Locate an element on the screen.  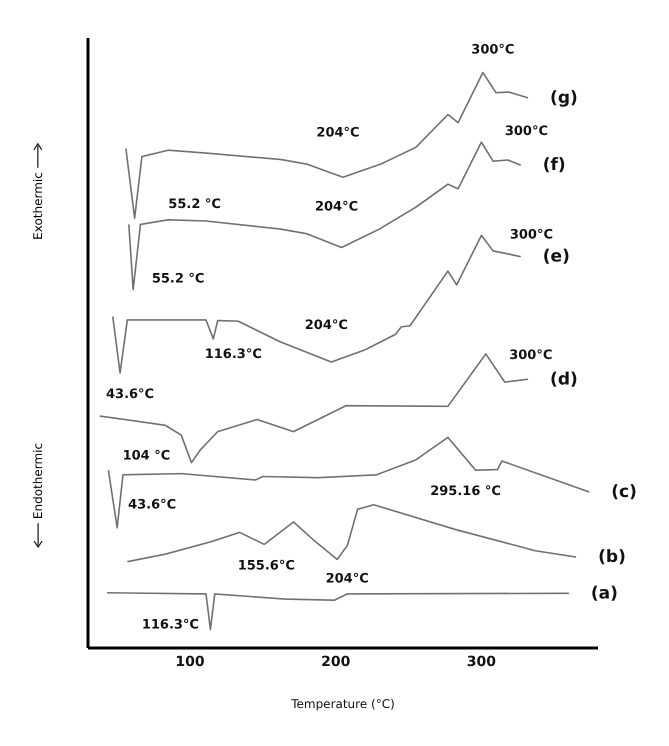
series-label: (b) is located at coordinates (612, 557).